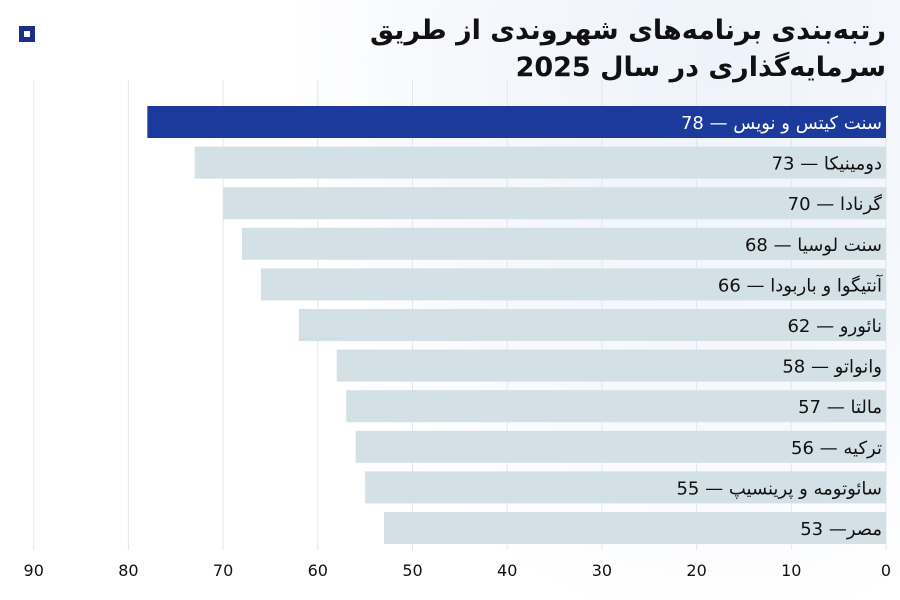 This screenshot has height=600, width=900. I want to click on x-tick-label: 50, so click(412, 570).